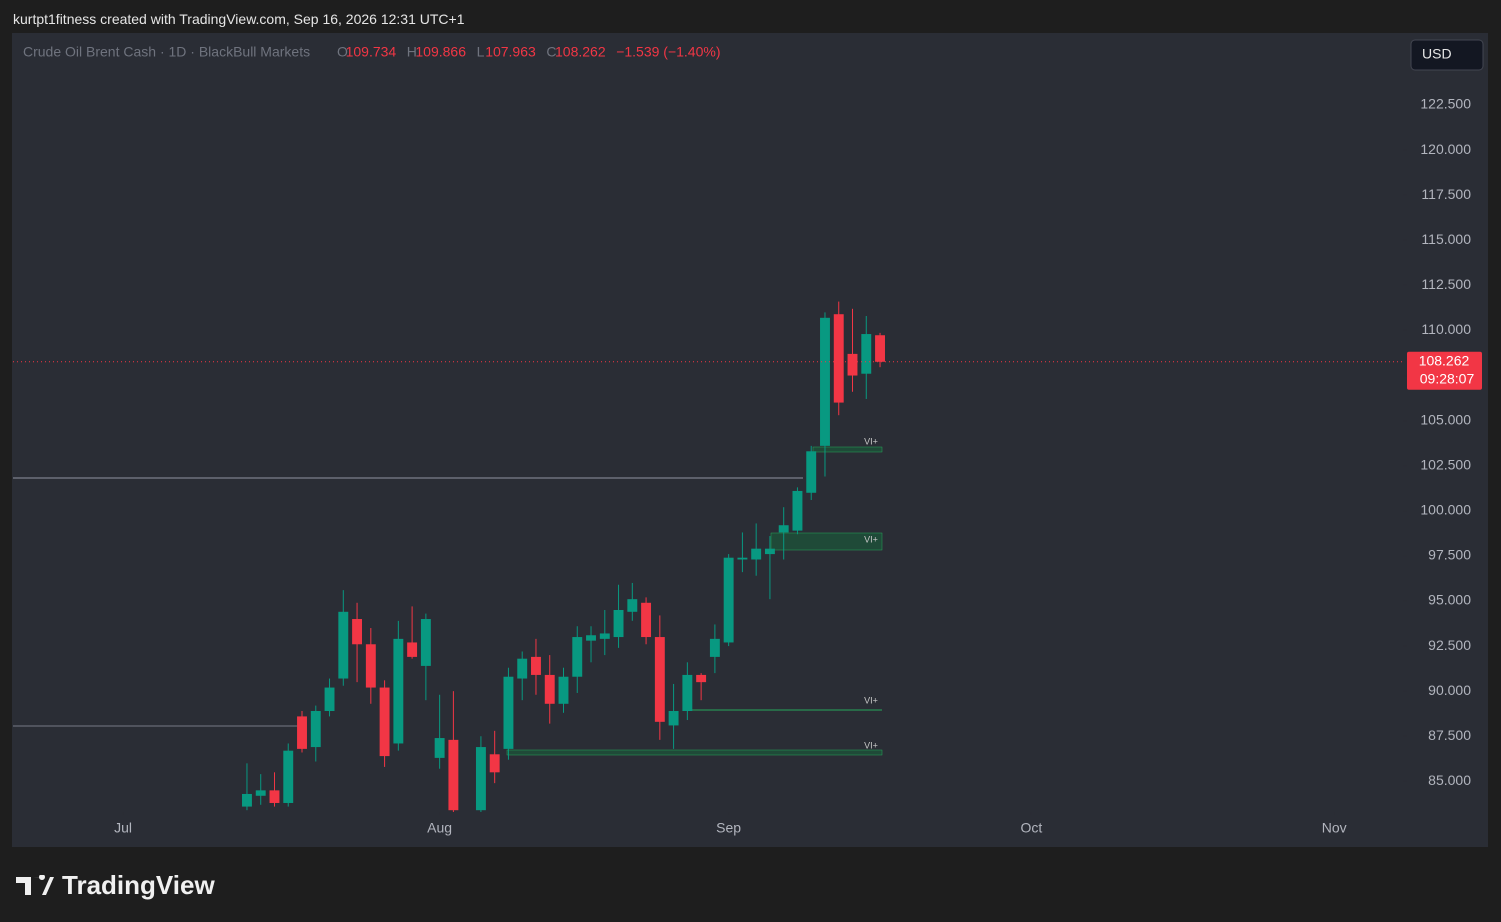  Describe the element at coordinates (1445, 464) in the screenshot. I see `y-tick-label: 102.500` at that location.